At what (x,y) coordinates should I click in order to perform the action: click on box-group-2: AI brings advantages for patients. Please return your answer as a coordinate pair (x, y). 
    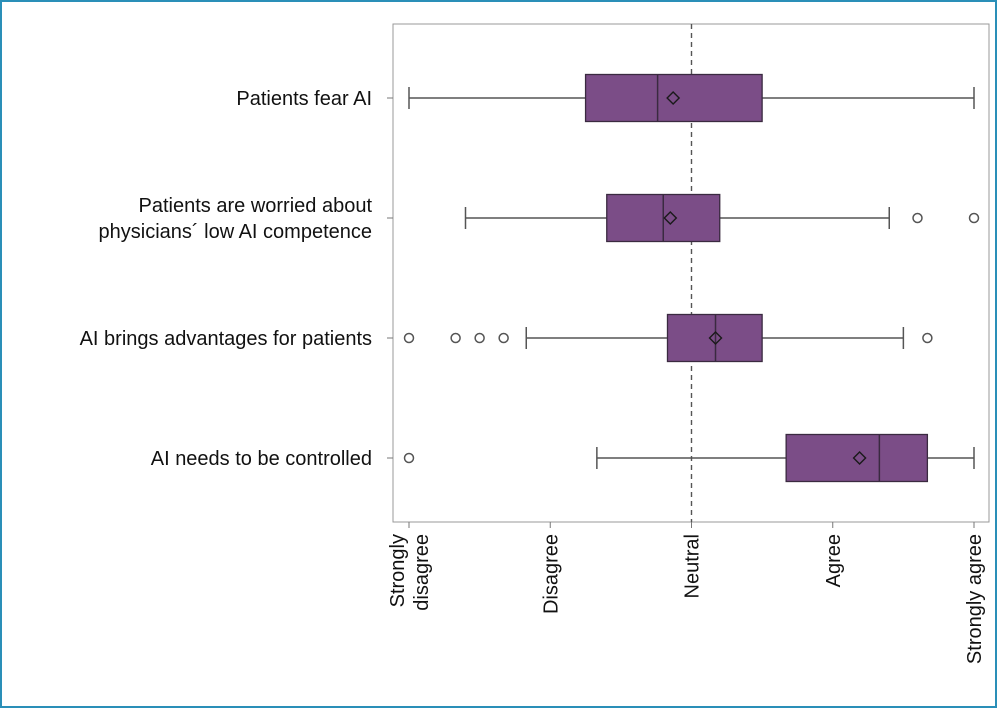
    Looking at the image, I should click on (506, 338).